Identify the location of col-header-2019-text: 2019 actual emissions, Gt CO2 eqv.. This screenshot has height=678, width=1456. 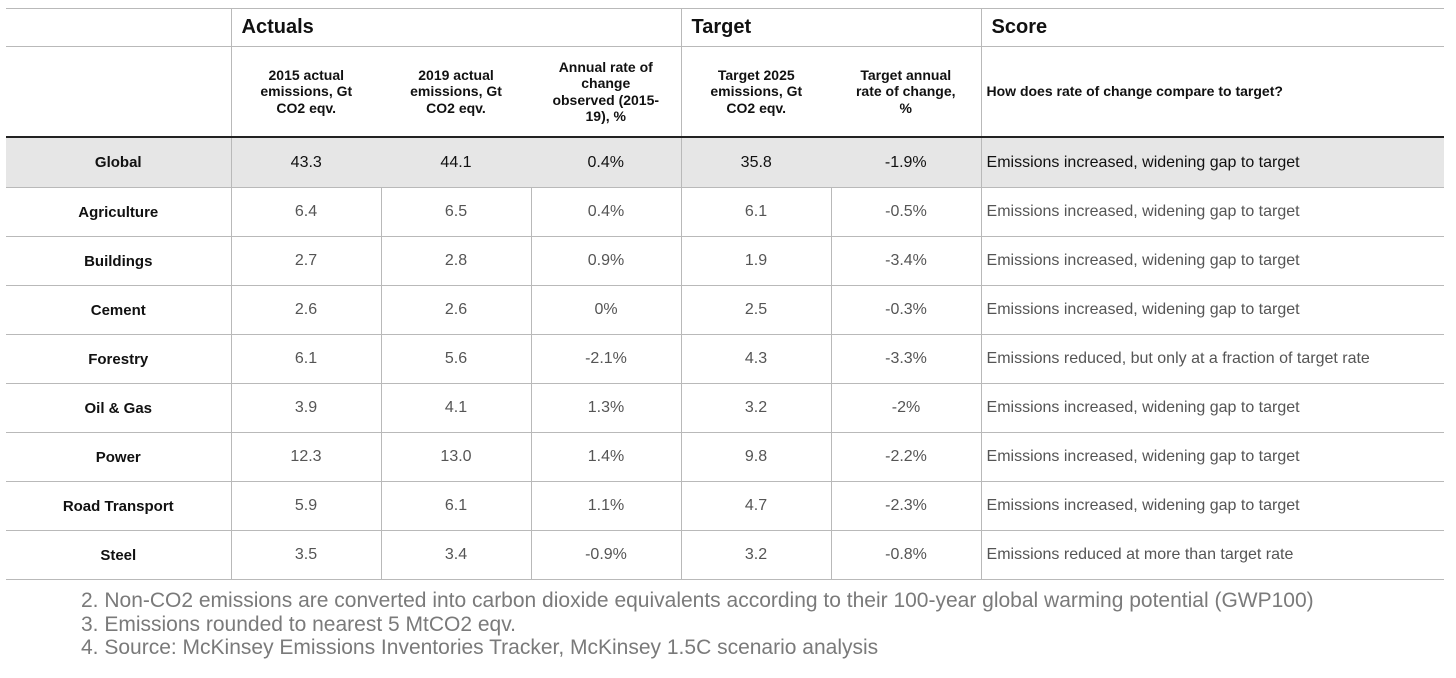
(456, 91).